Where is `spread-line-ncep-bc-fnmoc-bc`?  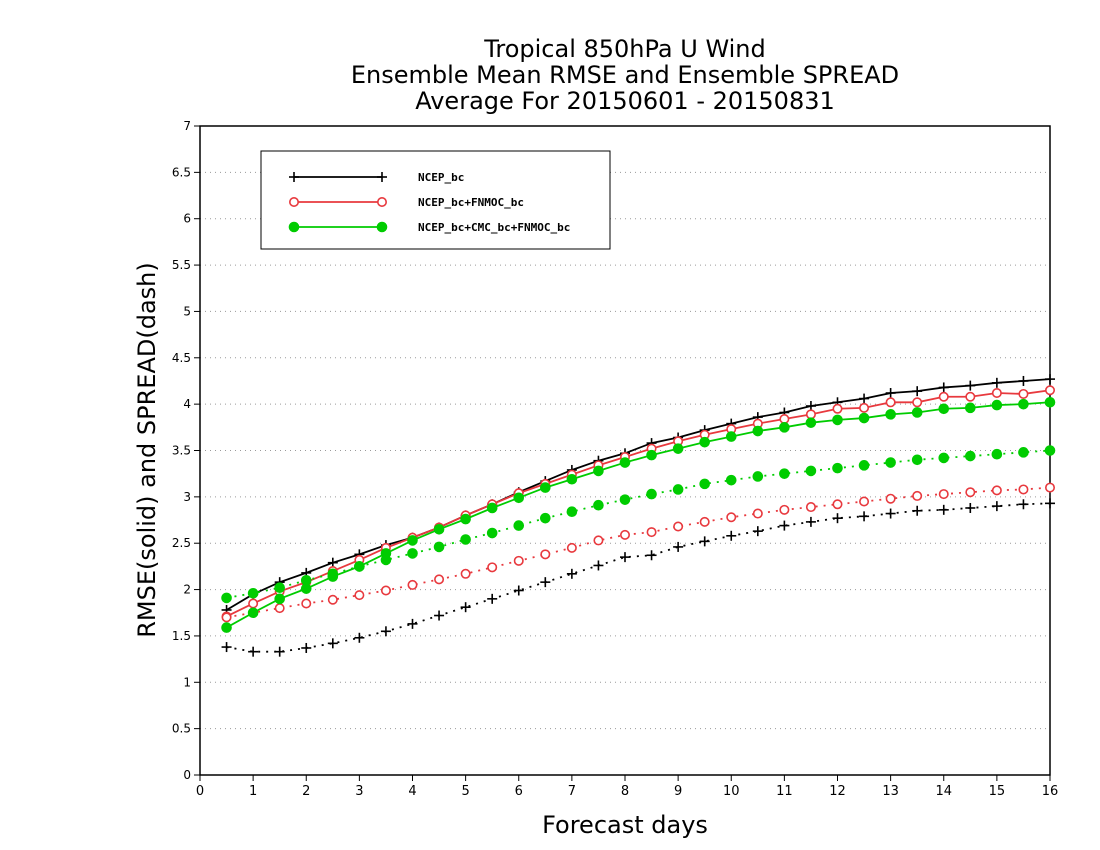
spread-line-ncep-bc-fnmoc-bc is located at coordinates (638, 552).